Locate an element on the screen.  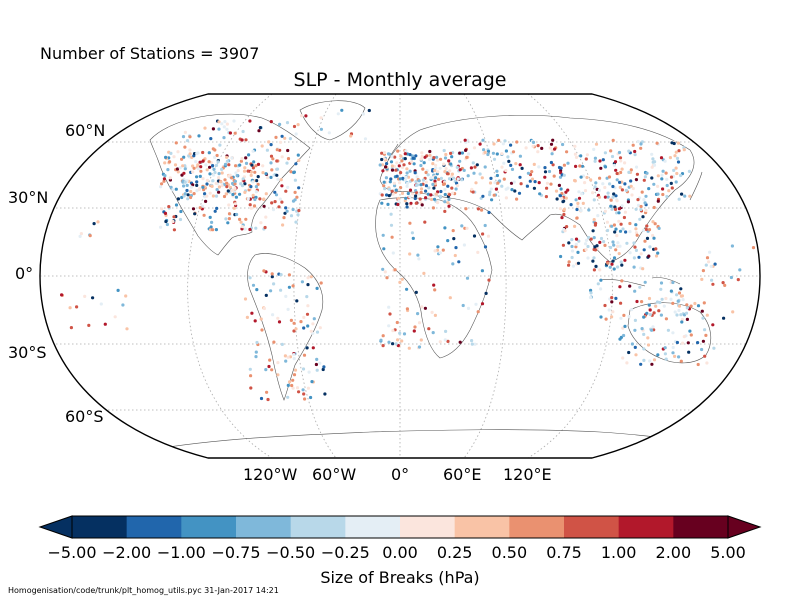
colorbar-frame is located at coordinates (400, 527).